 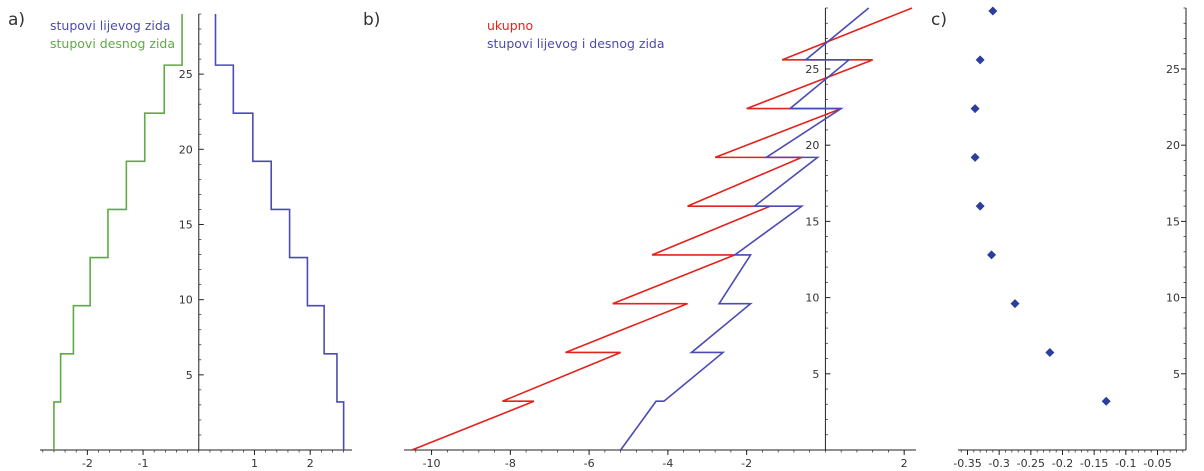 I want to click on x-tick-label: -10, so click(x=432, y=463).